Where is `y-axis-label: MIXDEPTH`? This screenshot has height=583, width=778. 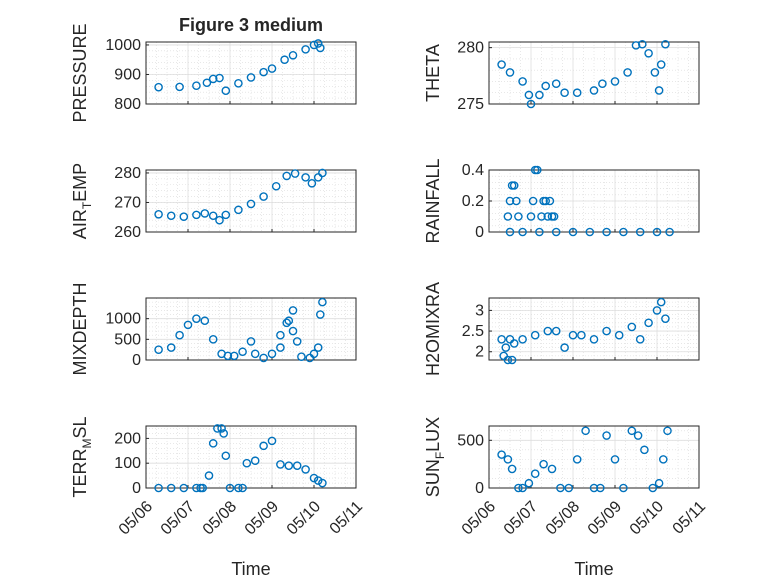 y-axis-label: MIXDEPTH is located at coordinates (80, 328).